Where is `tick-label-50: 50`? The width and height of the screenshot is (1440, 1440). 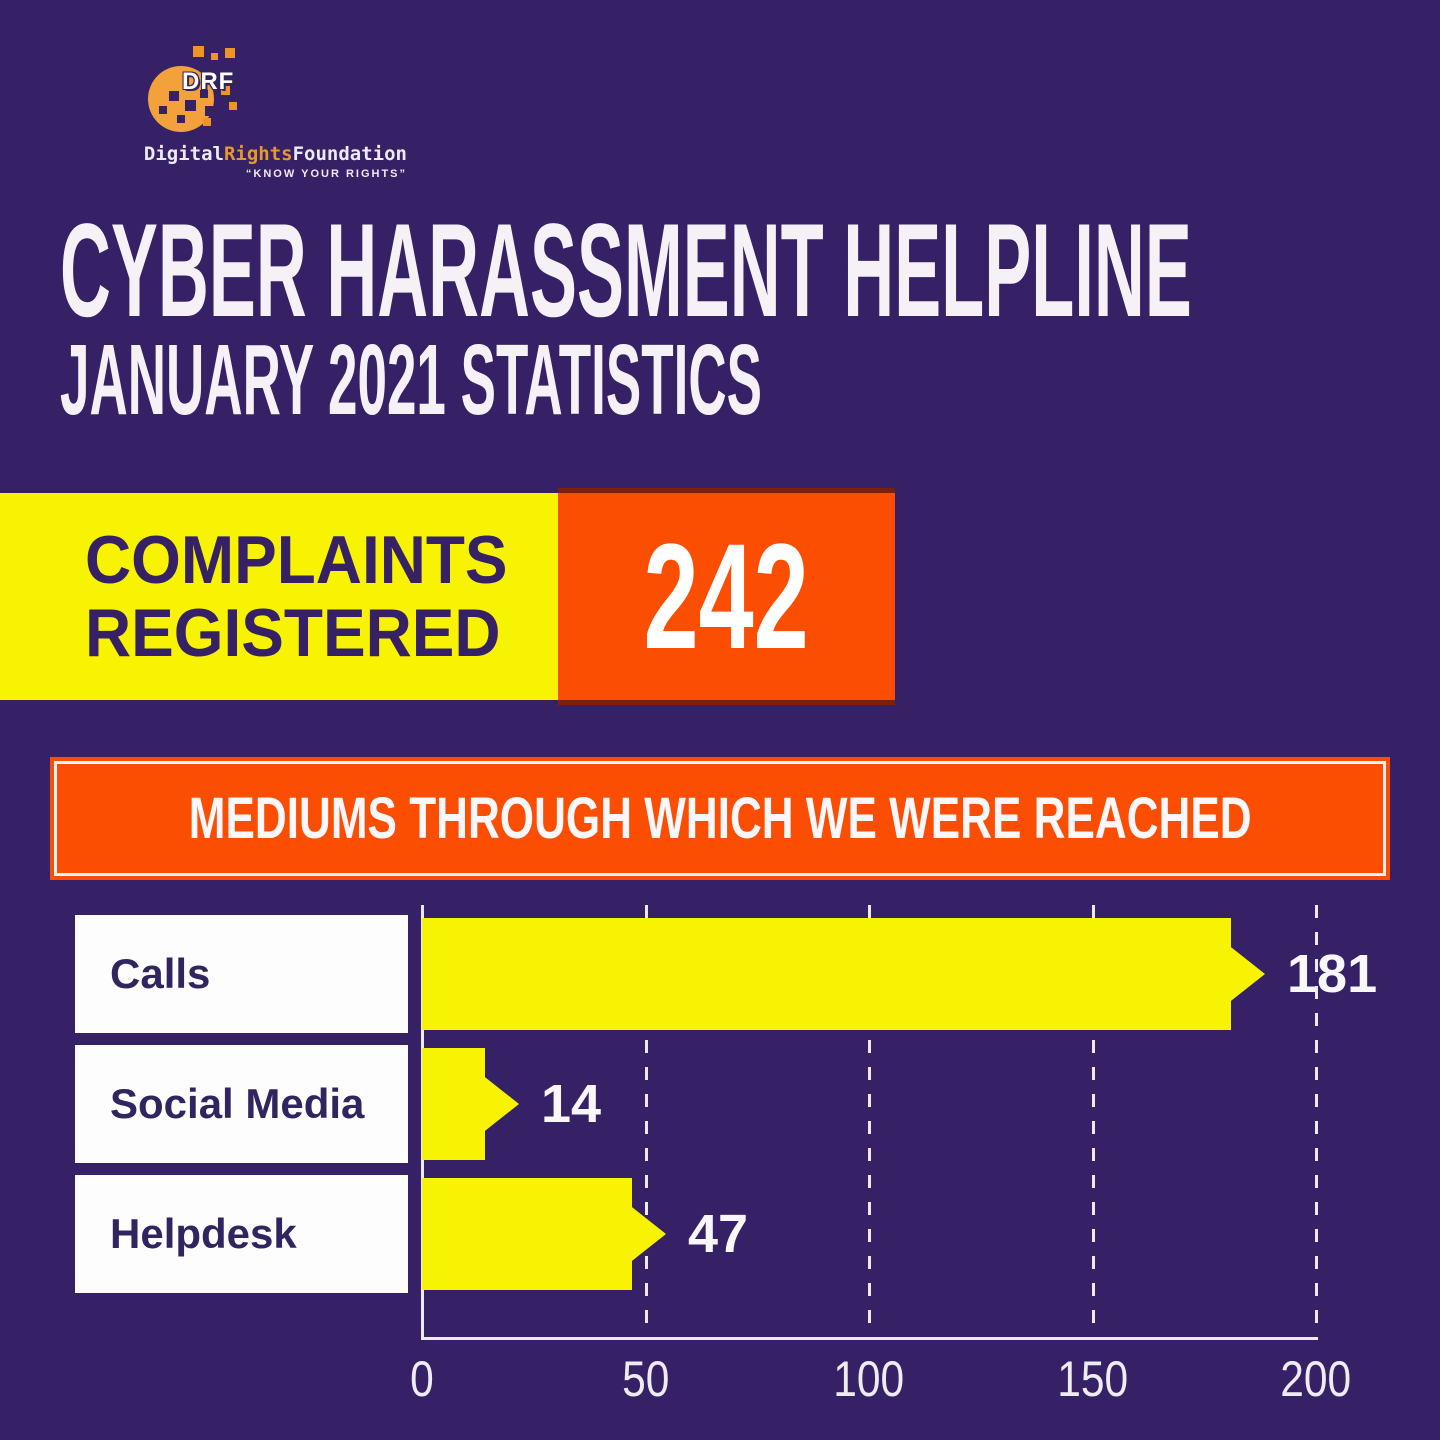
tick-label-50: 50 is located at coordinates (646, 1379).